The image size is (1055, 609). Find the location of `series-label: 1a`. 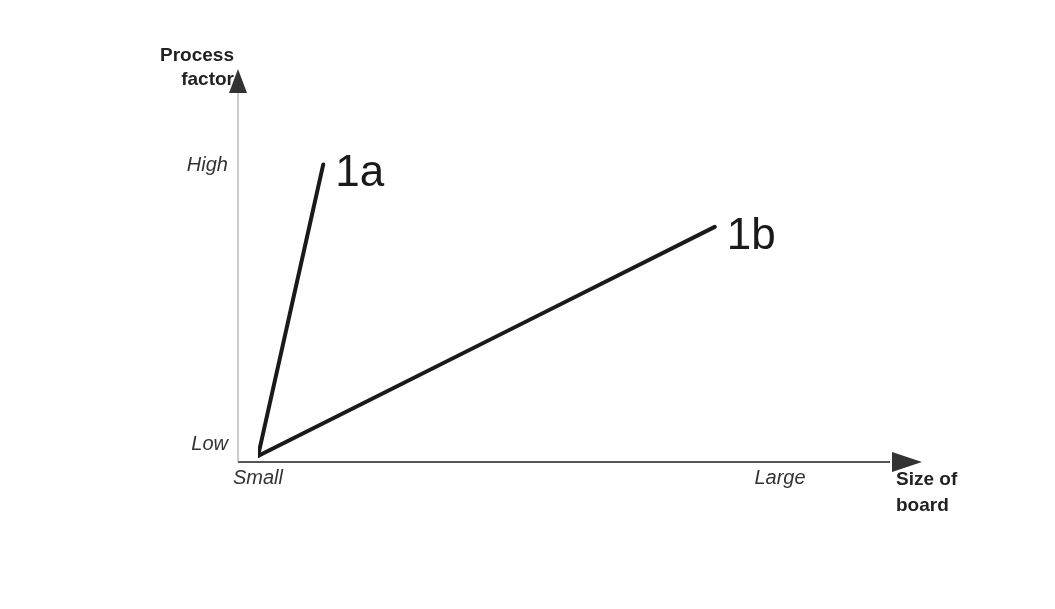

series-label: 1a is located at coordinates (360, 171).